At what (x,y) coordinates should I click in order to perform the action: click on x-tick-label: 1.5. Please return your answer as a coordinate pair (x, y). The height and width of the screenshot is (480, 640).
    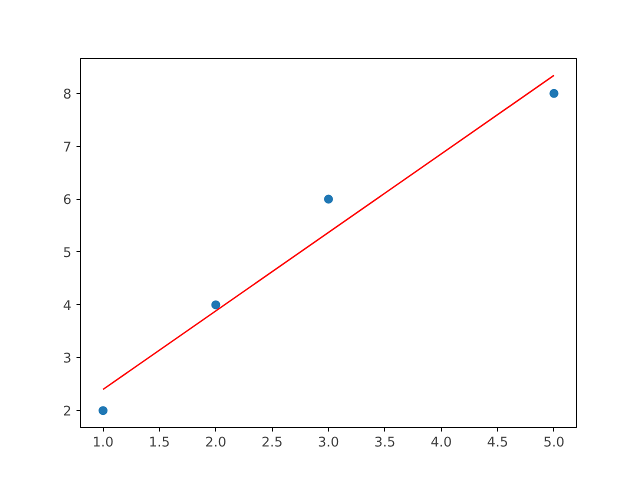
    Looking at the image, I should click on (159, 443).